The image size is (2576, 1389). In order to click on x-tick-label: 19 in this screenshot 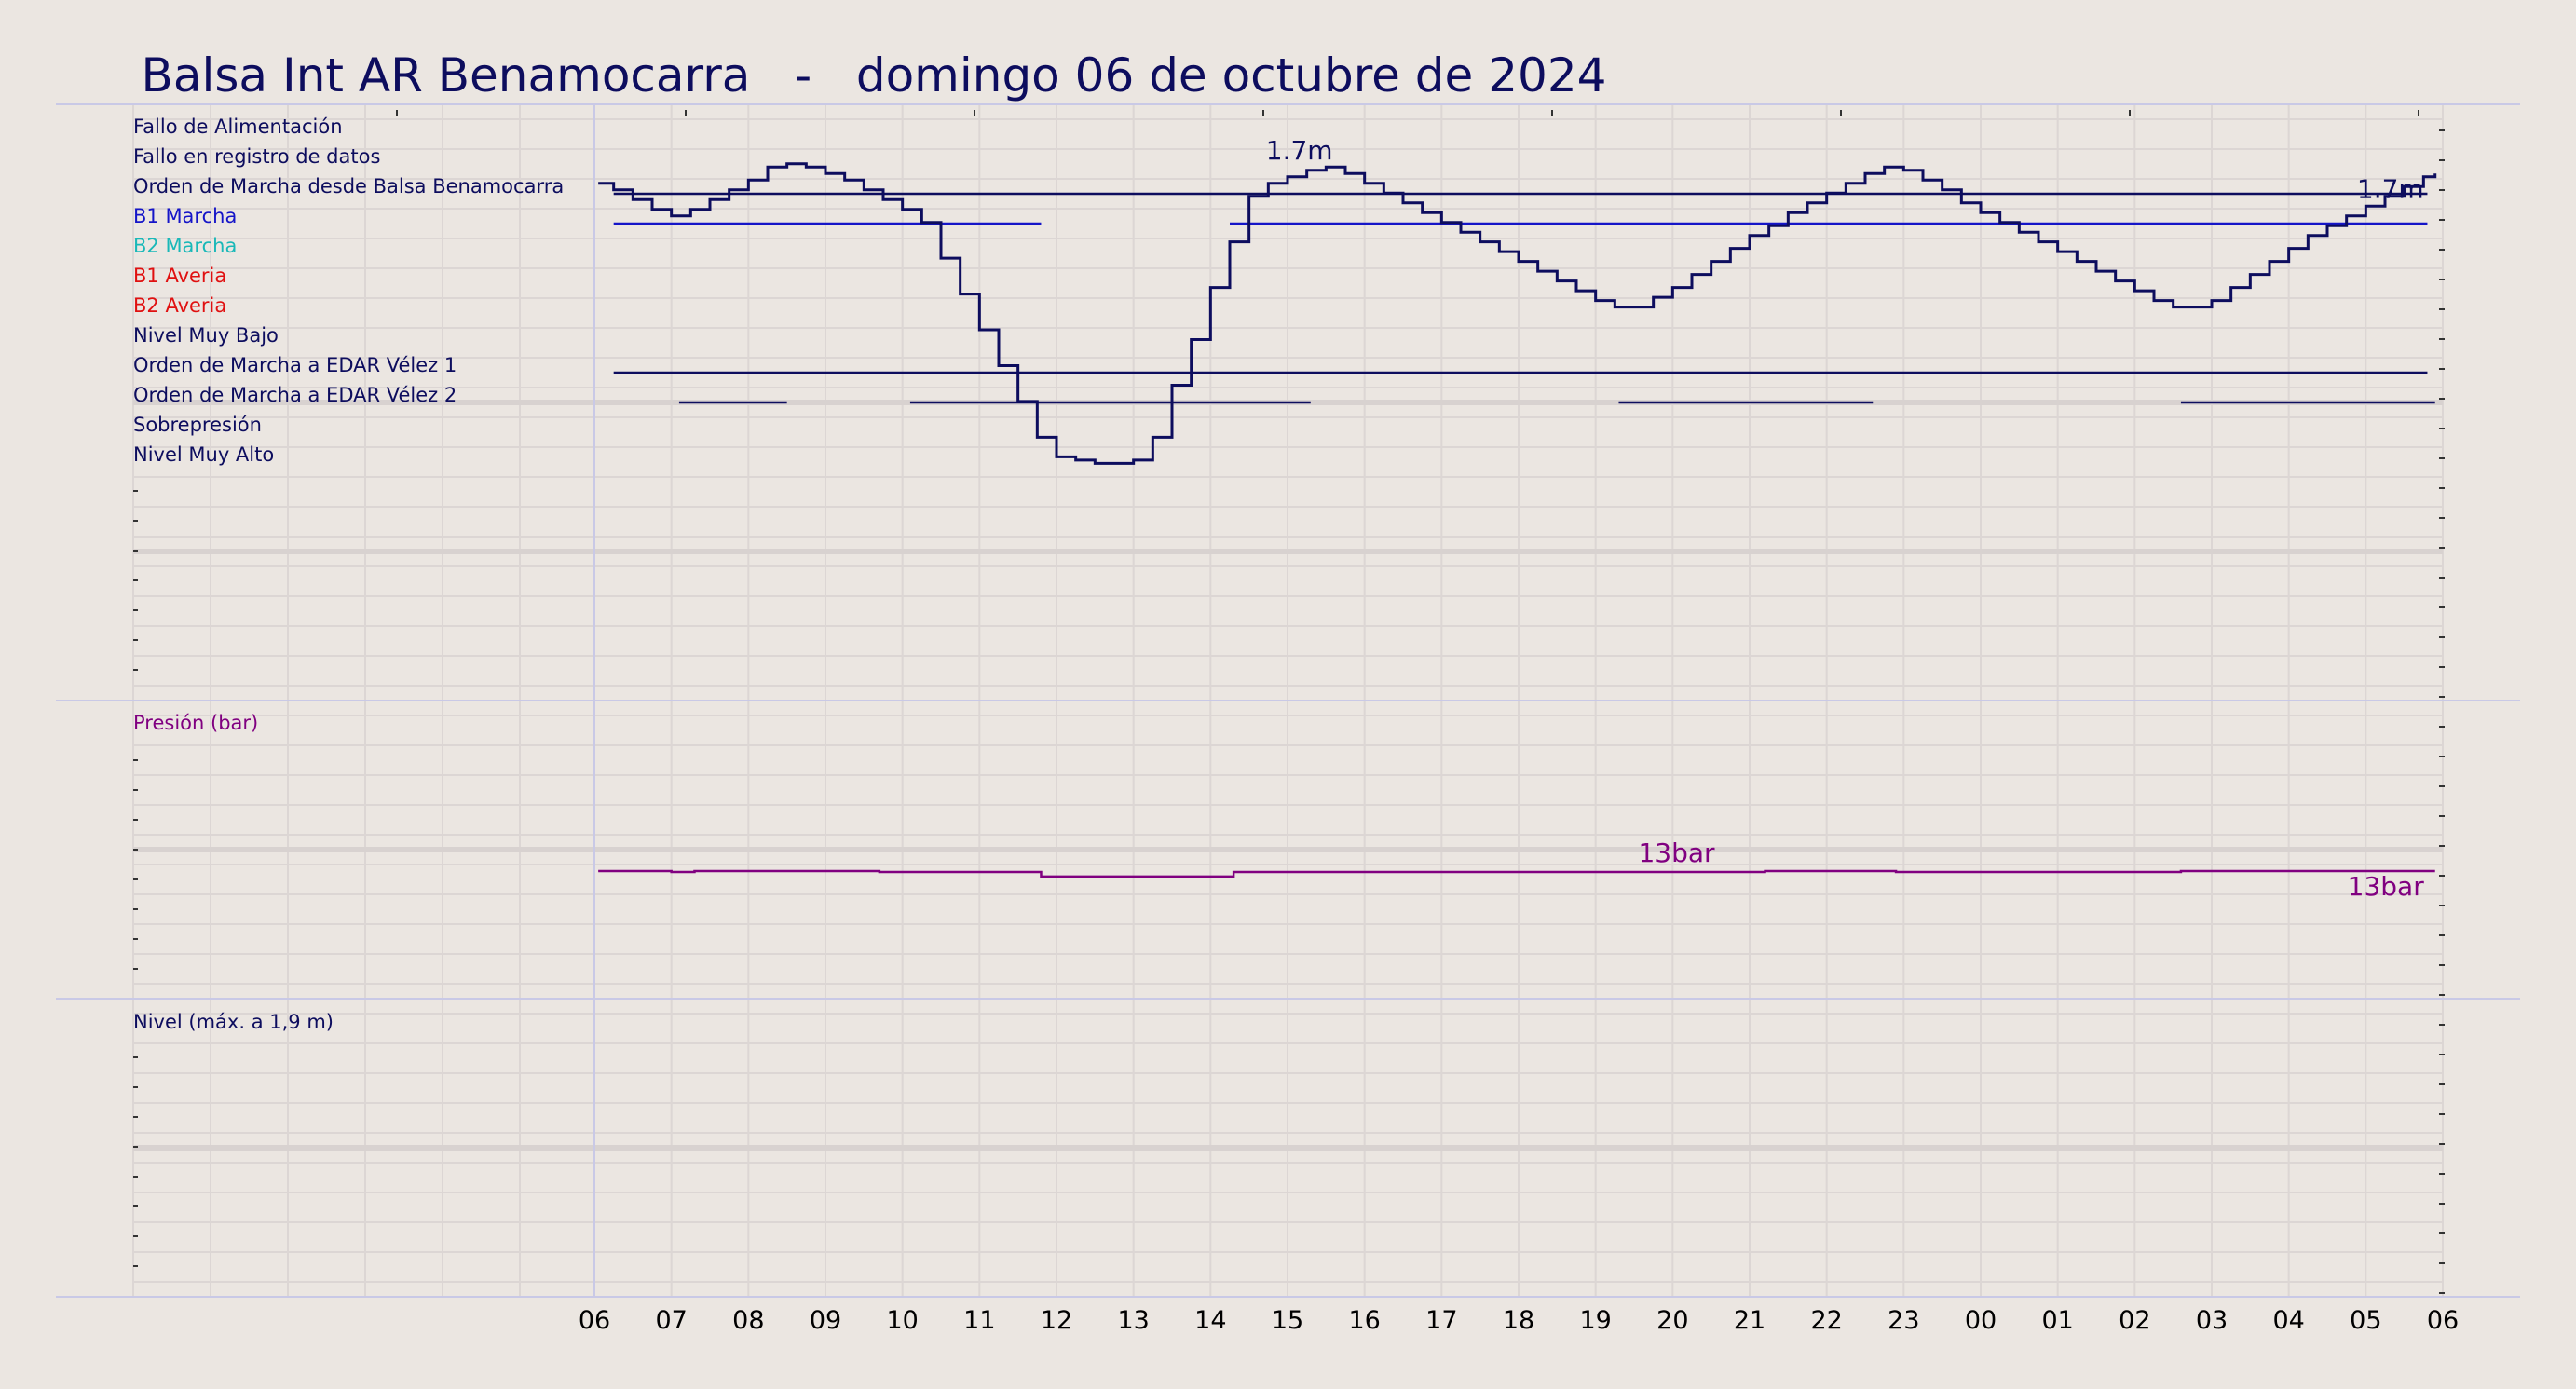, I will do `click(1595, 1320)`.